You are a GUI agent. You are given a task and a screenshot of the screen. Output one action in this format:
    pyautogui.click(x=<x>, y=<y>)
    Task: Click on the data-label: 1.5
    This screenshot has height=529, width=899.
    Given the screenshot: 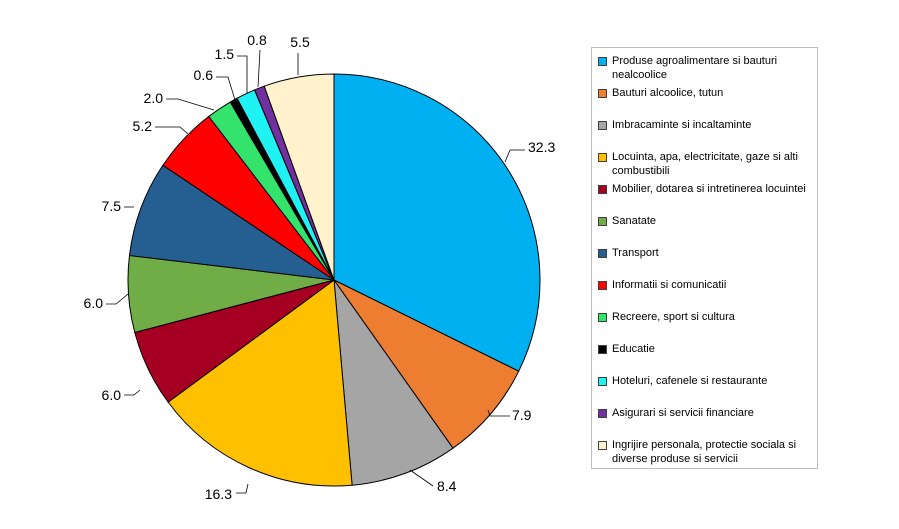 What is the action you would take?
    pyautogui.click(x=225, y=54)
    